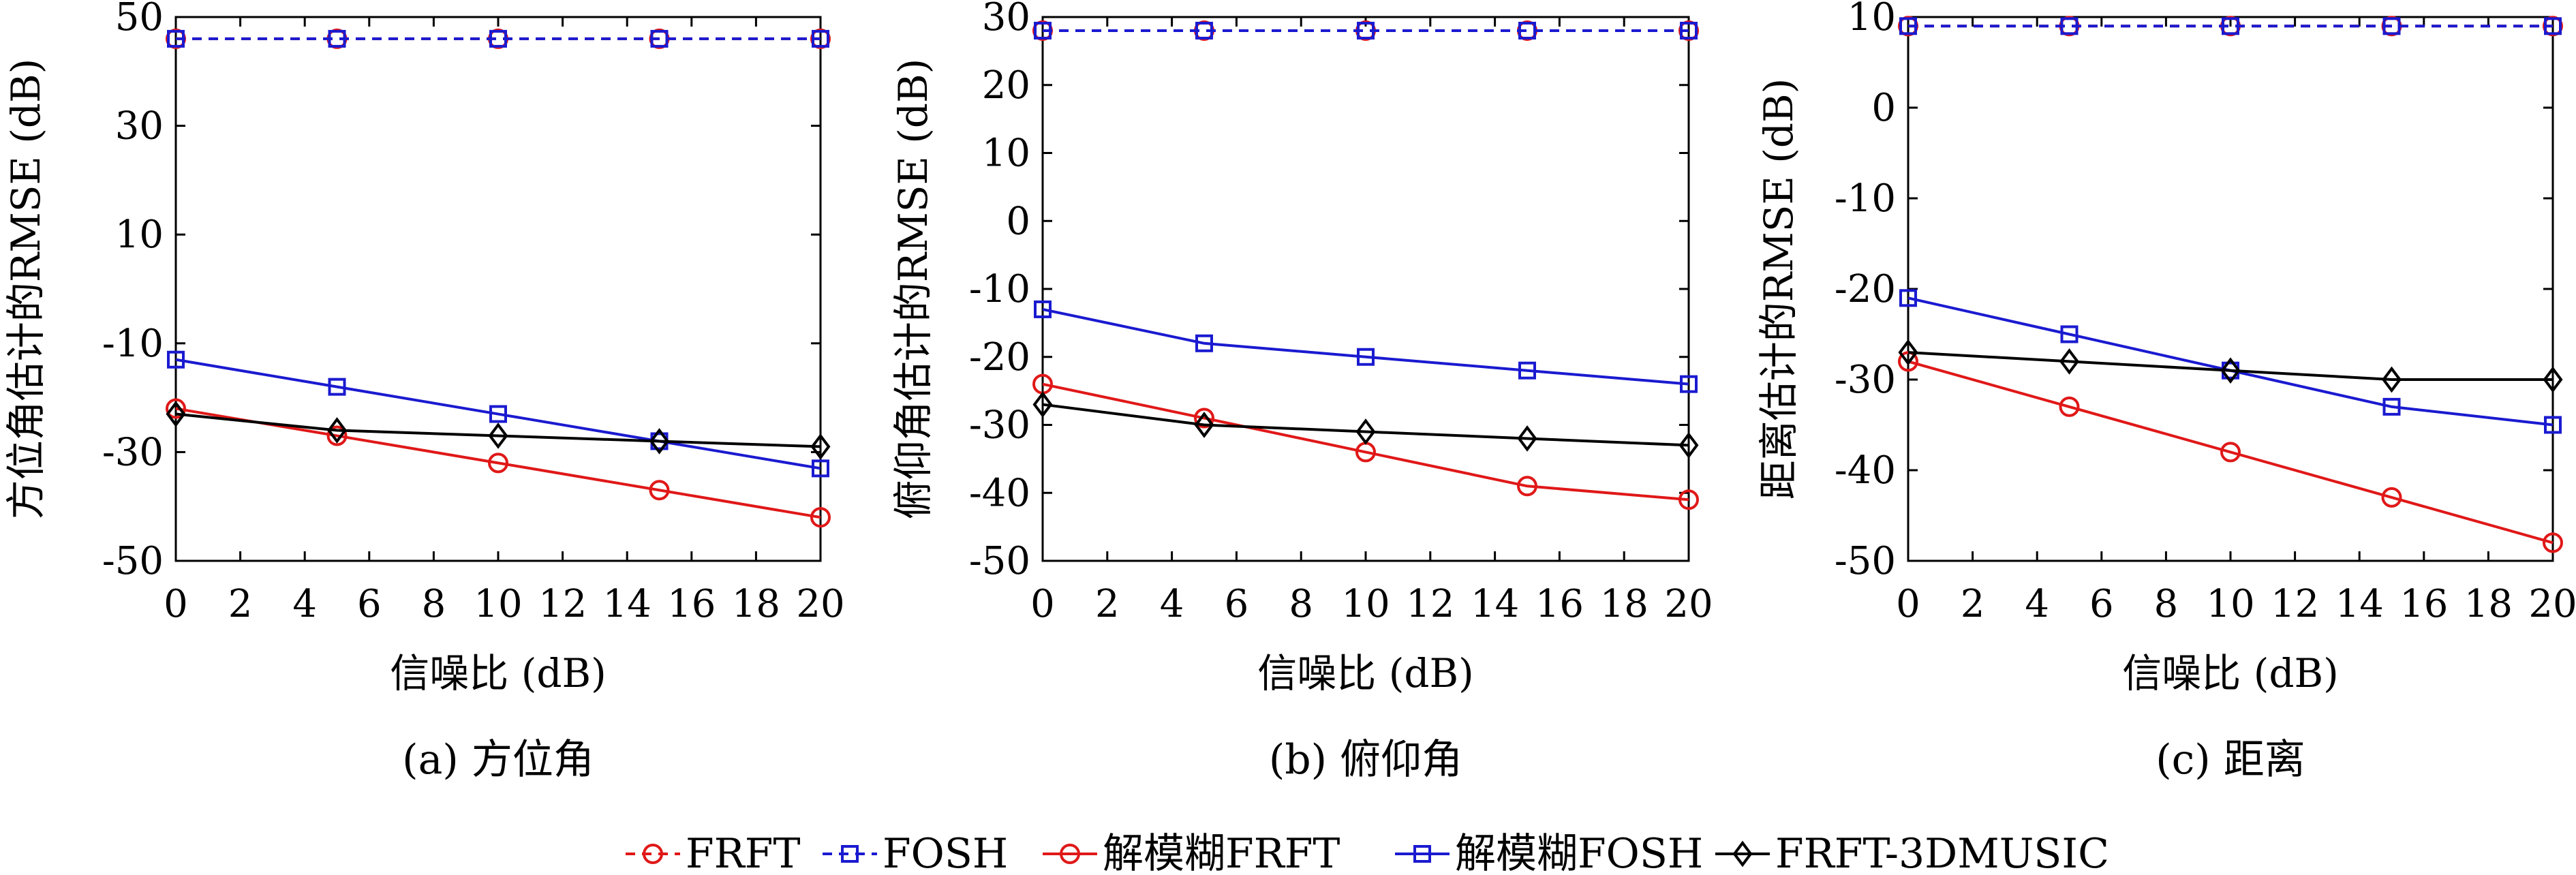 The width and height of the screenshot is (2576, 875). Describe the element at coordinates (1742, 854) in the screenshot. I see `legend-diamond-marker` at that location.